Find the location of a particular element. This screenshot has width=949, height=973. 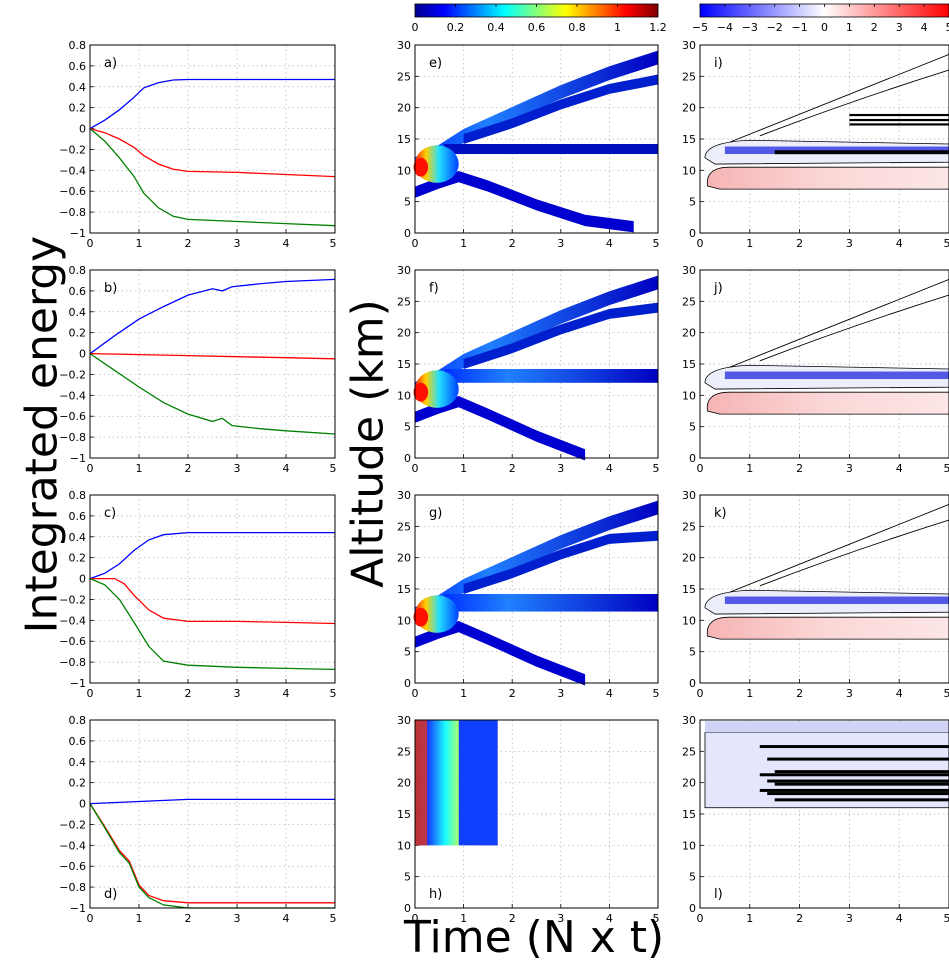

y-tick-label: −1 is located at coordinates (78, 233).